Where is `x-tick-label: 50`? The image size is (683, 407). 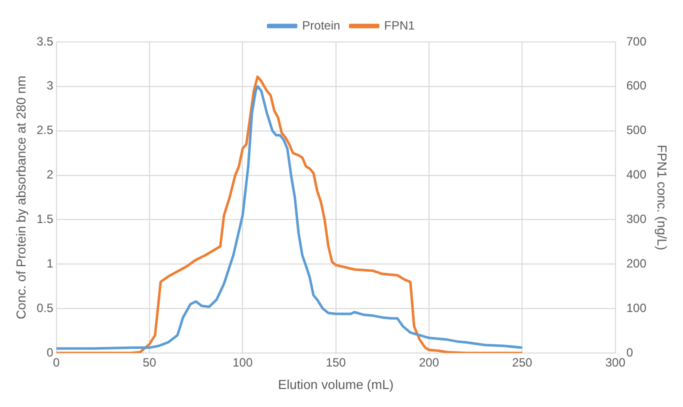 x-tick-label: 50 is located at coordinates (149, 363).